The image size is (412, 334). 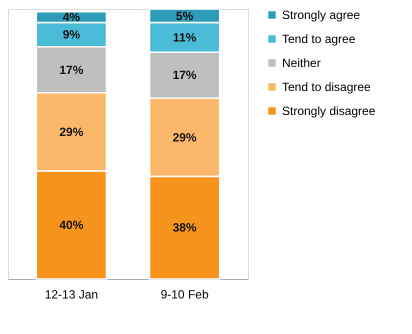 I want to click on data-label: 11%, so click(x=184, y=37).